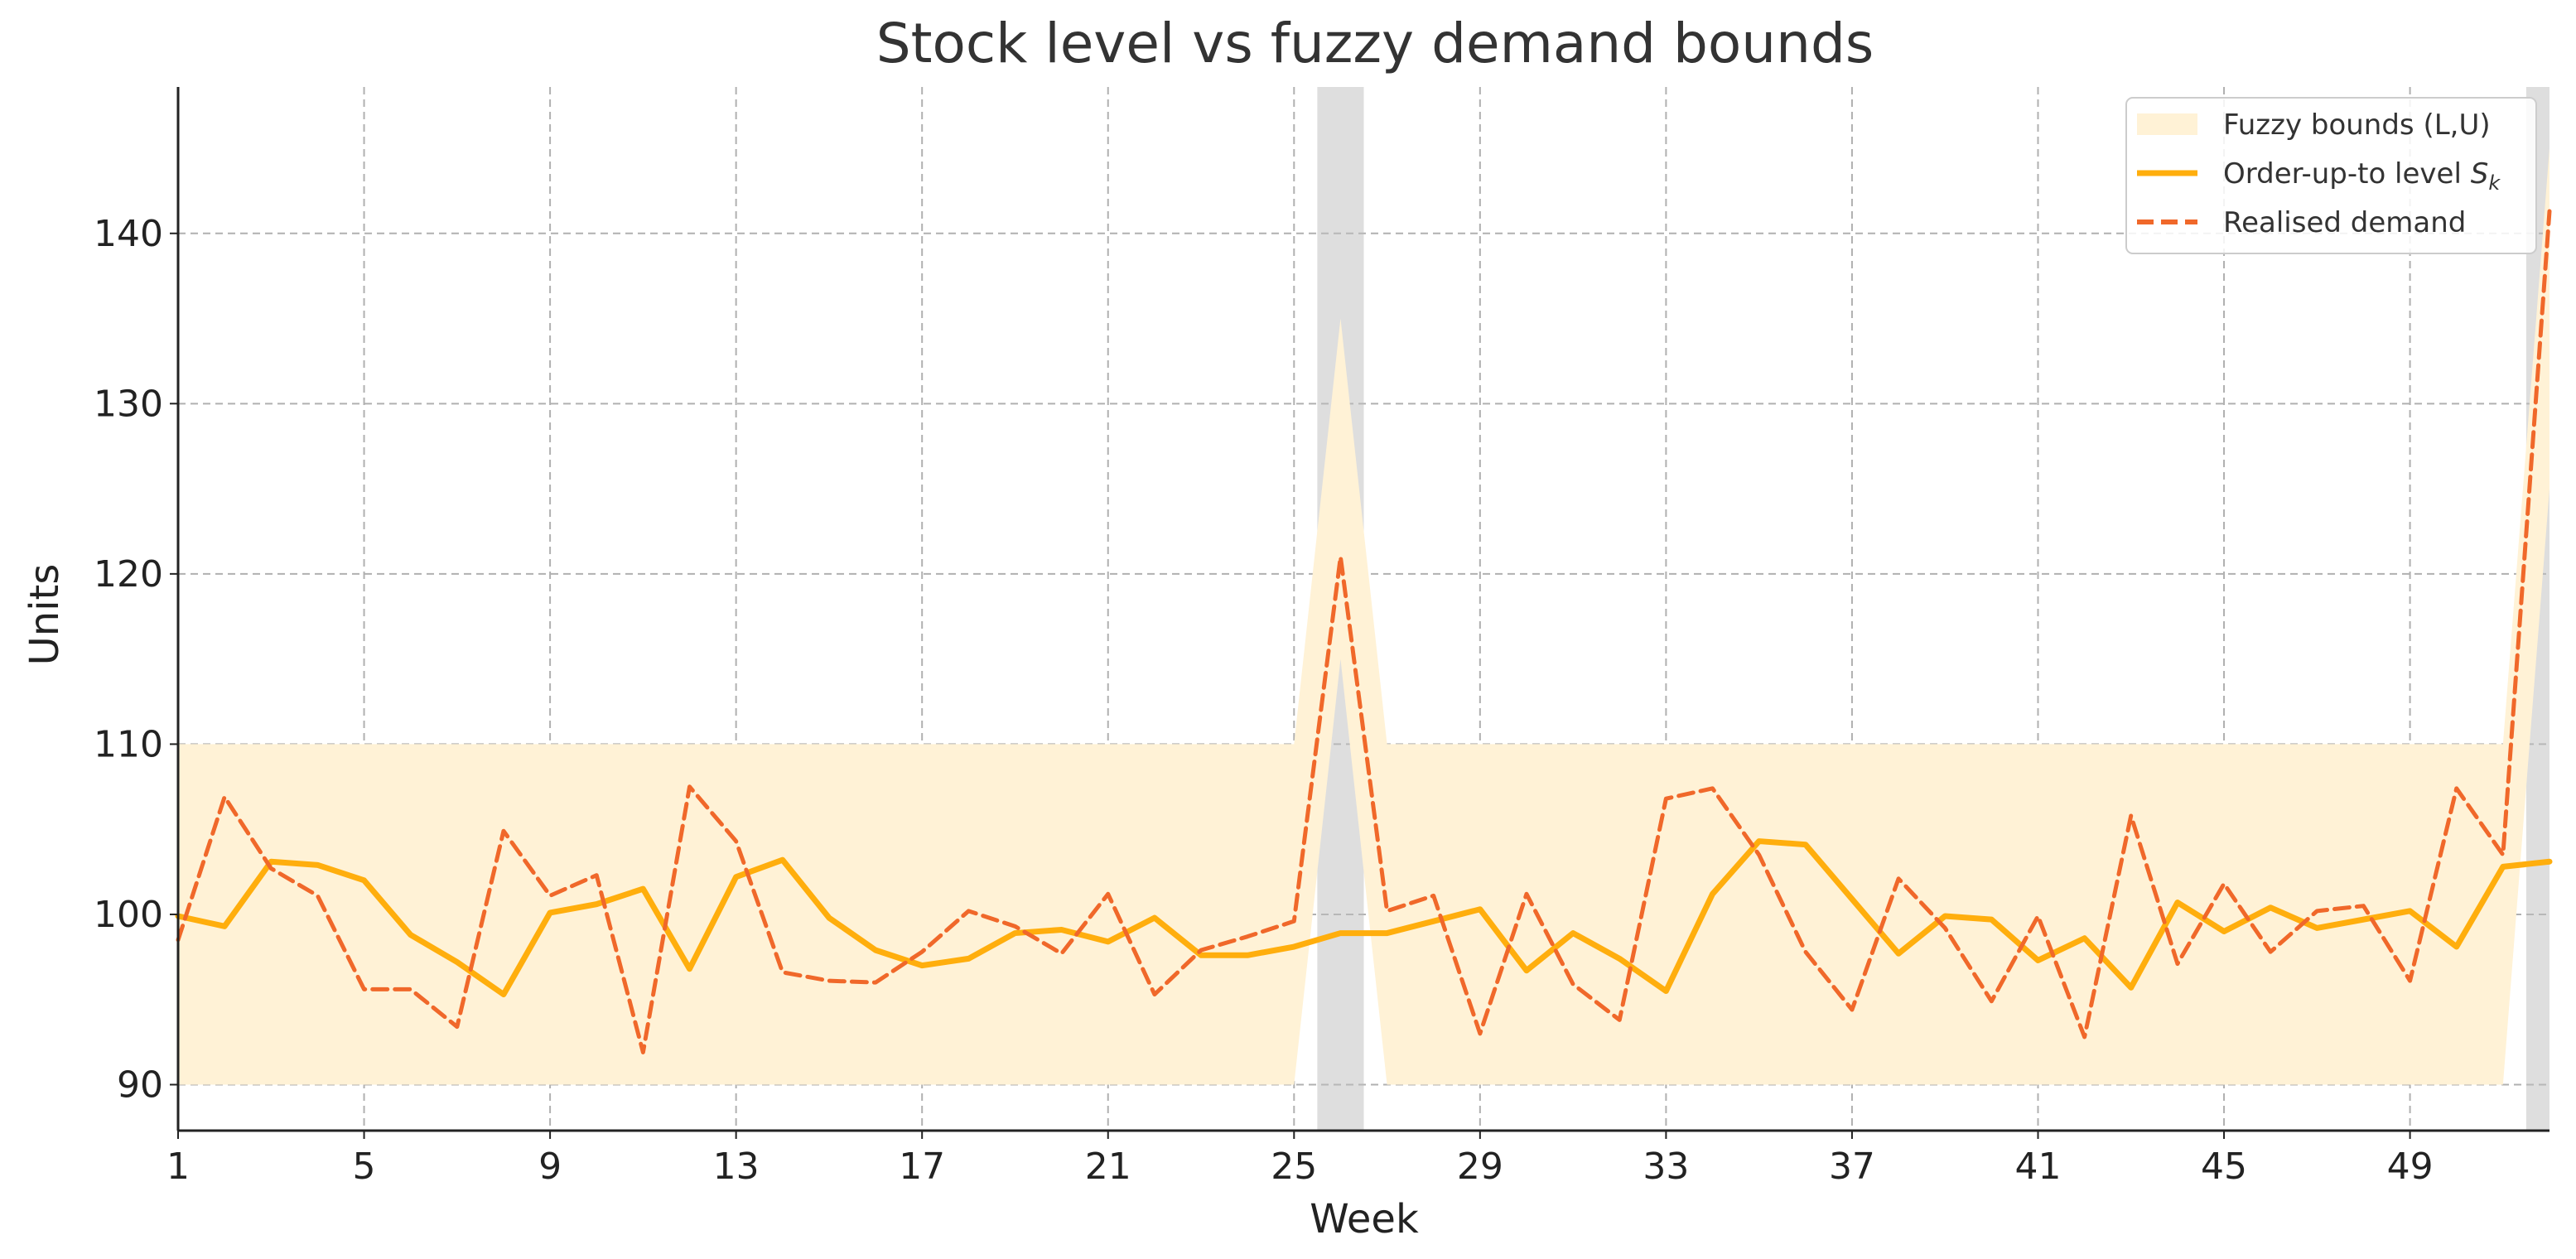 The height and width of the screenshot is (1259, 2576). Describe the element at coordinates (129, 744) in the screenshot. I see `y-tick-label: 110` at that location.